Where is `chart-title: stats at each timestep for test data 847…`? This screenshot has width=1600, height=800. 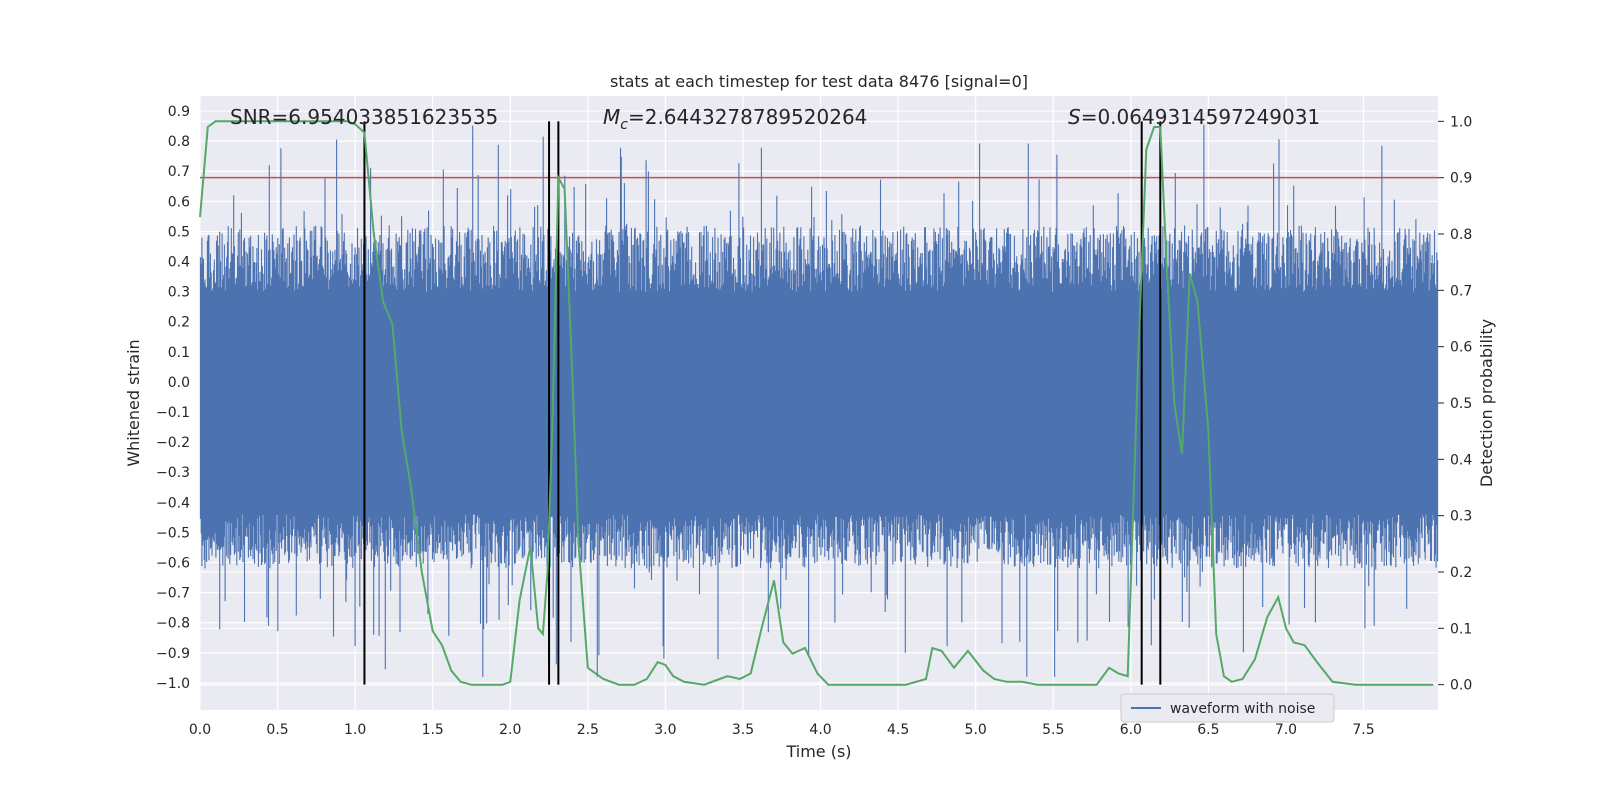 chart-title: stats at each timestep for test data 847… is located at coordinates (819, 81).